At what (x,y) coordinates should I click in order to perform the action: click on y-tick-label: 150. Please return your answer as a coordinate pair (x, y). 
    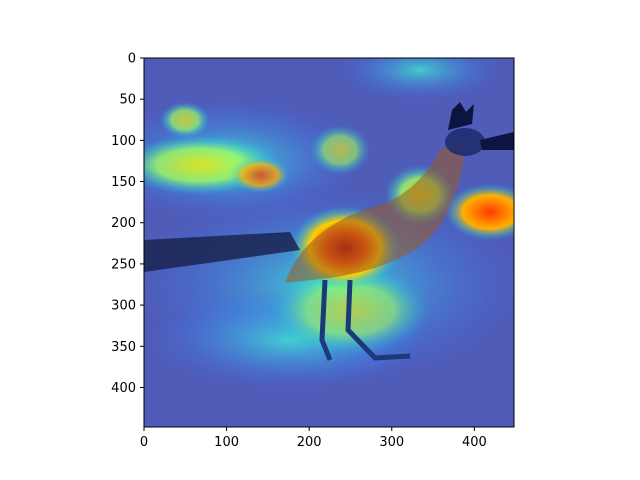
    Looking at the image, I should click on (123, 182).